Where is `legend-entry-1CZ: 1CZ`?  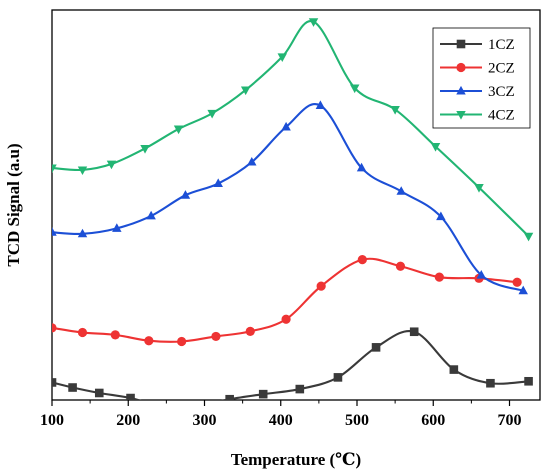
legend-entry-1CZ: 1CZ is located at coordinates (477, 45).